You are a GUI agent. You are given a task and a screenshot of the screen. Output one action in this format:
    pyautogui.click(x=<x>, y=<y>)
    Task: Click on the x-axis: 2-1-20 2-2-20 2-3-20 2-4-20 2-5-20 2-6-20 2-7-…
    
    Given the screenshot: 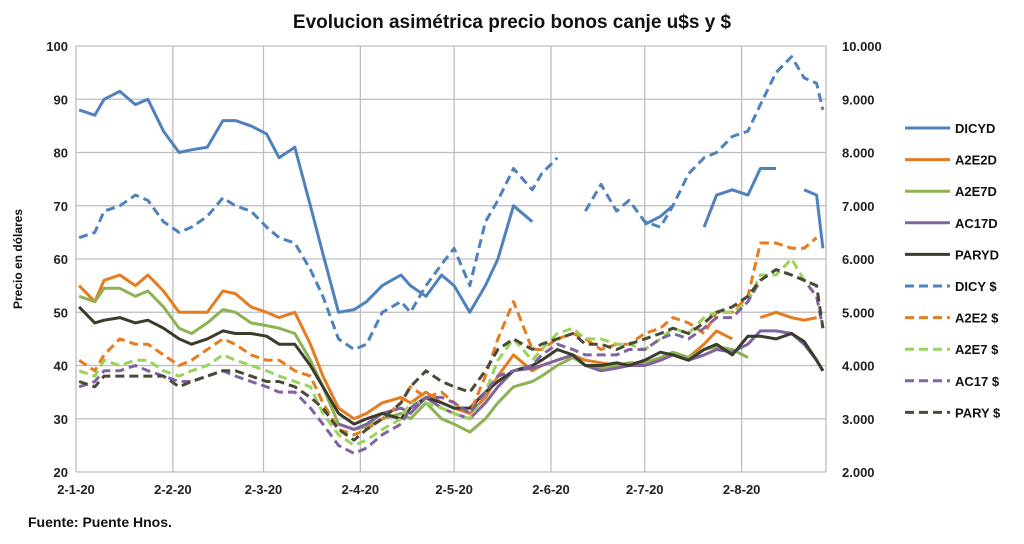 What is the action you would take?
    pyautogui.click(x=408, y=489)
    